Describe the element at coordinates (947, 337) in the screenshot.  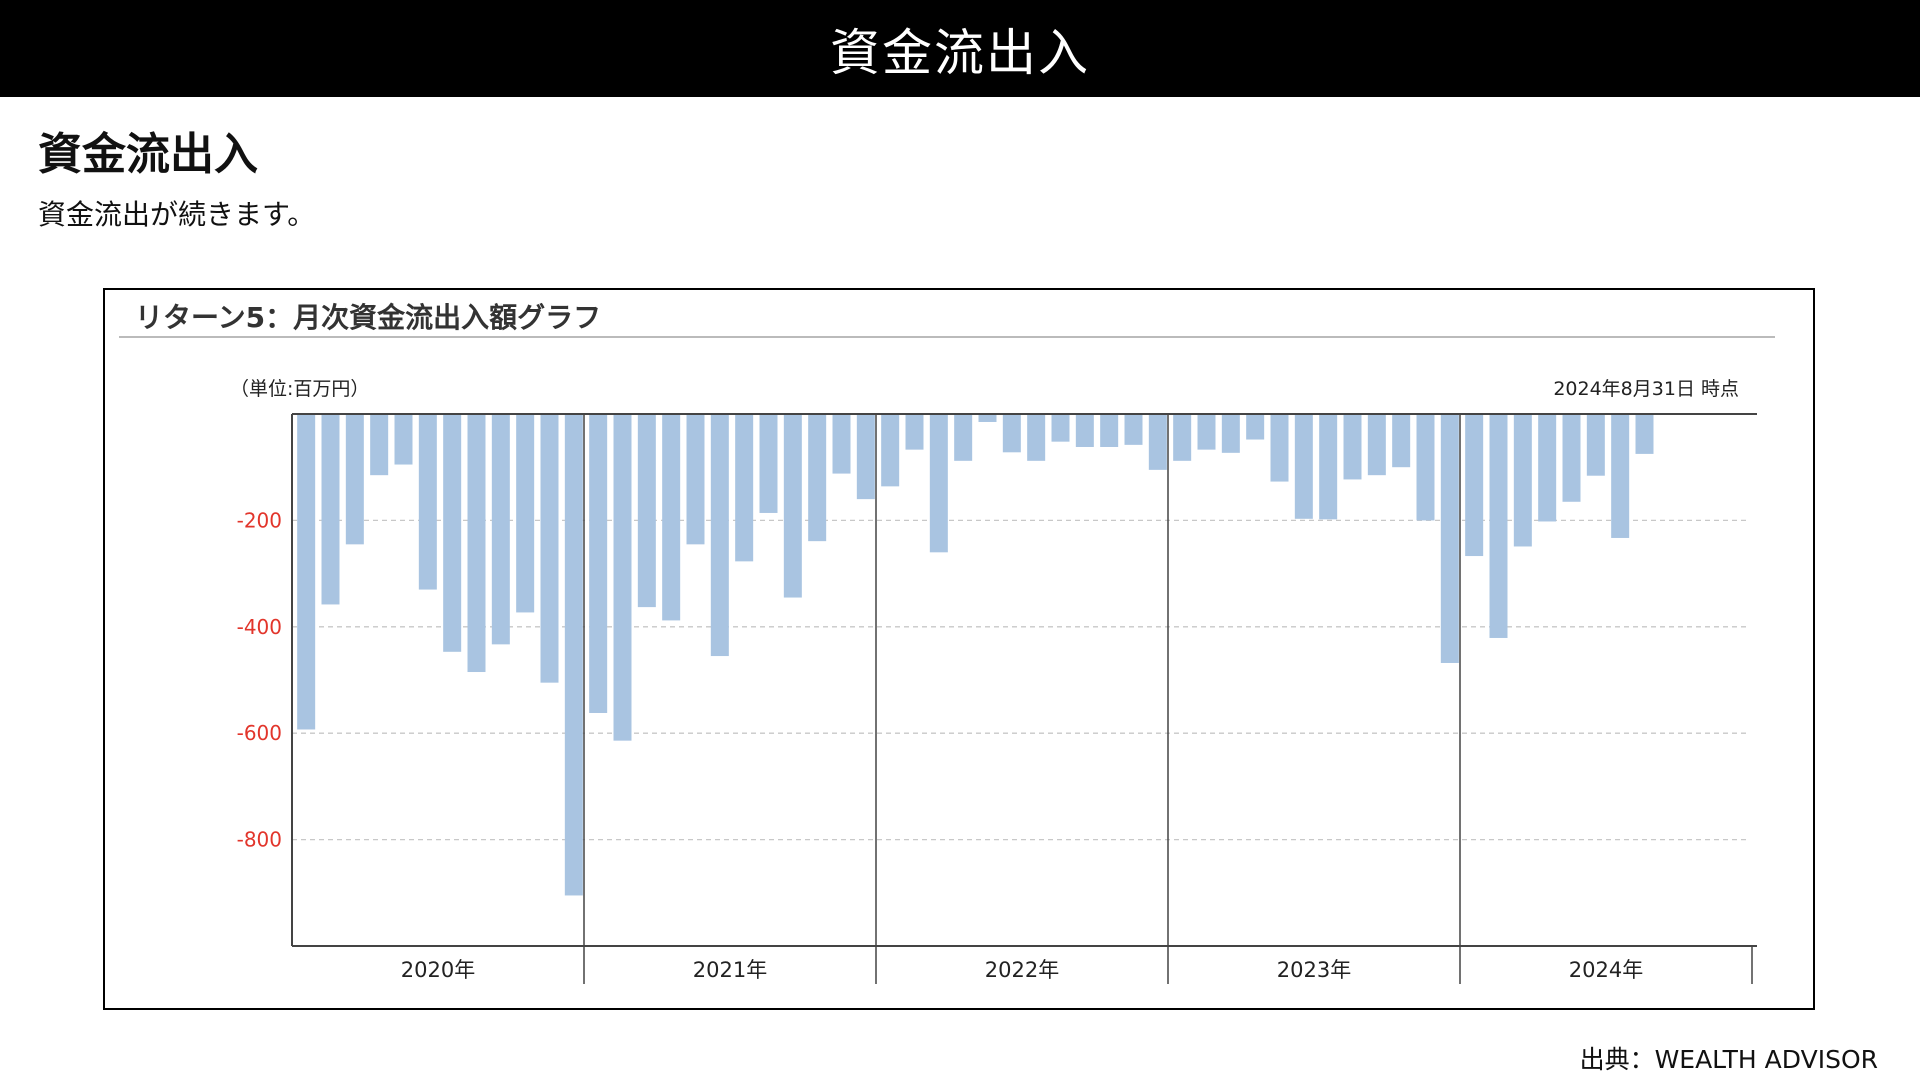
I see `chart-title-rule` at that location.